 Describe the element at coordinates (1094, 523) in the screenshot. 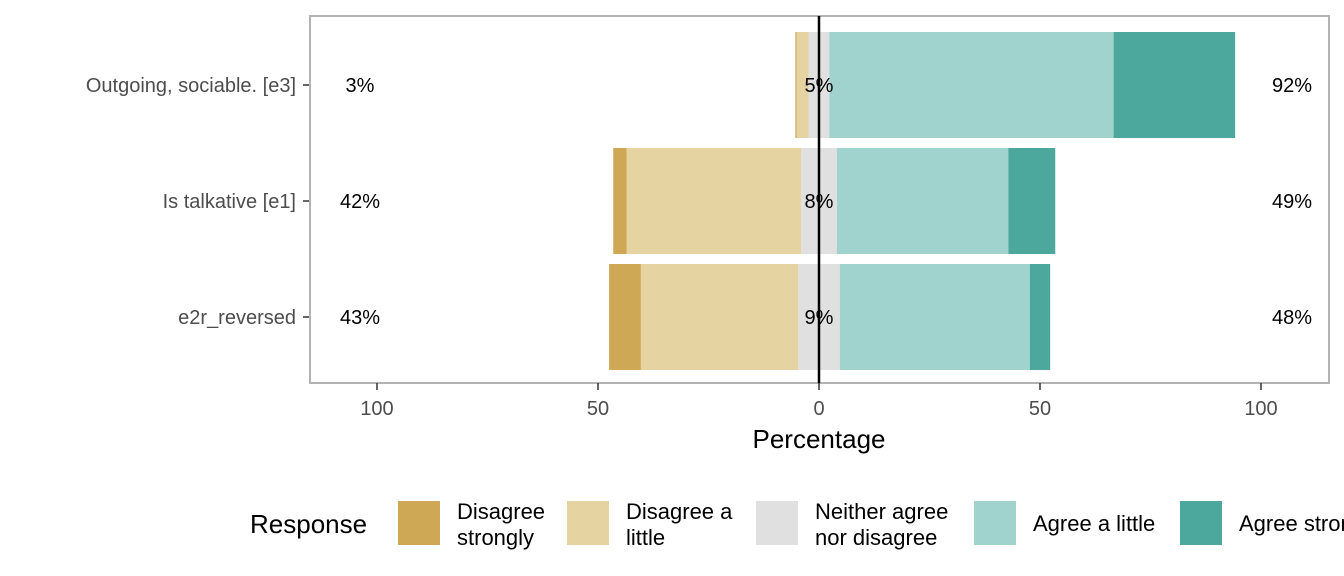

I see `legend-label: Agree a little` at that location.